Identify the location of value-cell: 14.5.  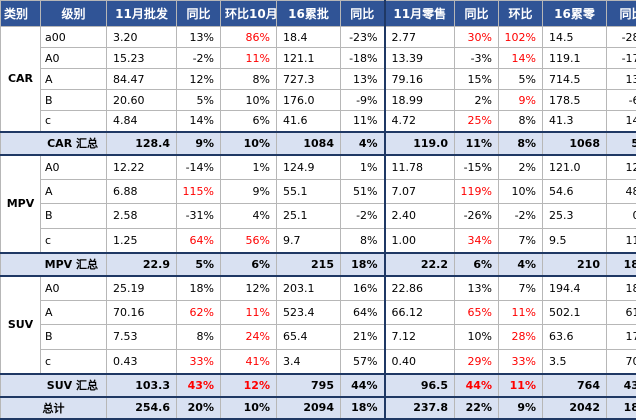
(575, 37).